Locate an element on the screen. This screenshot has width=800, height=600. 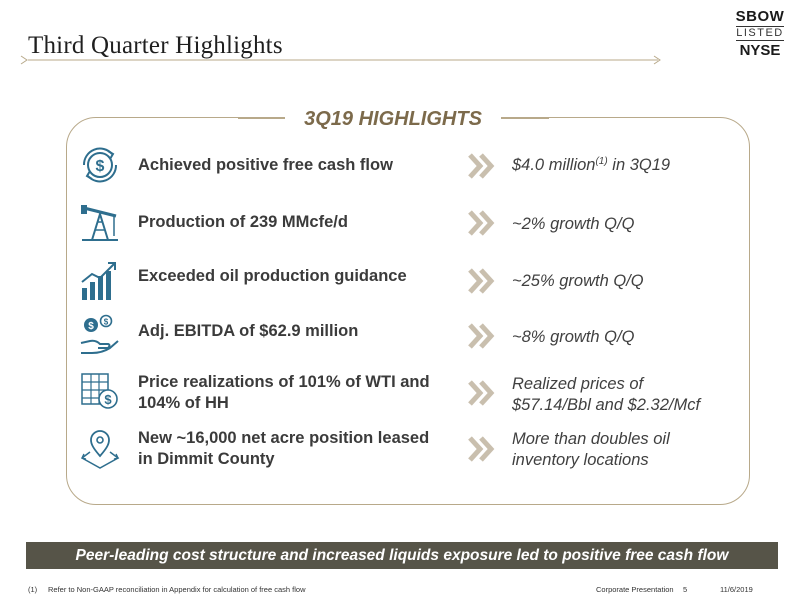
hand-money-icon: $ $ is located at coordinates (99, 334).